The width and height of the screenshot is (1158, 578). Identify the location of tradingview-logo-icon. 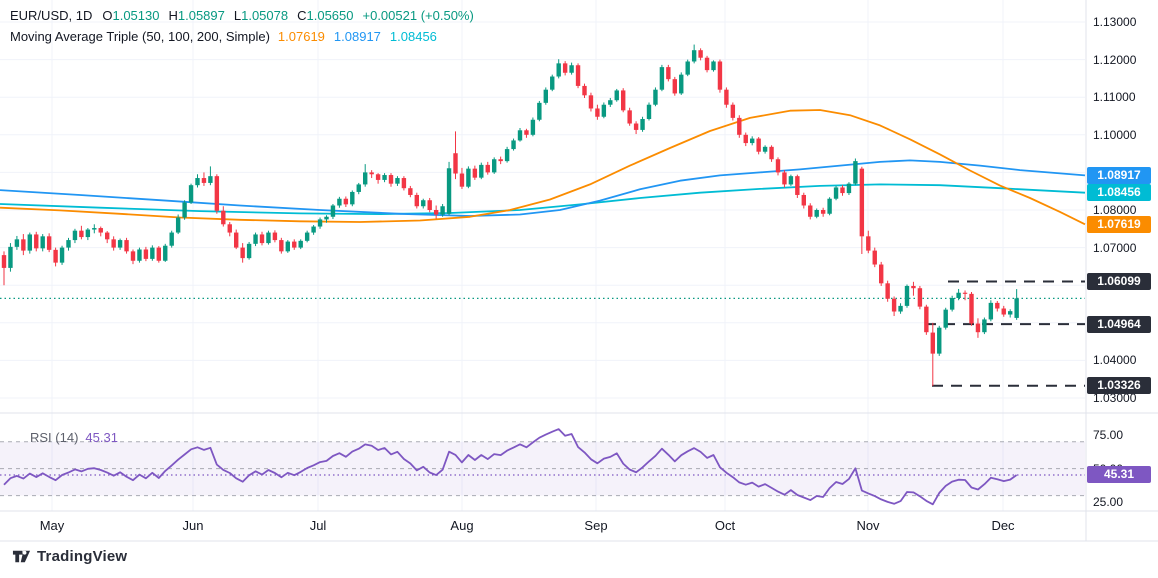
(21, 556).